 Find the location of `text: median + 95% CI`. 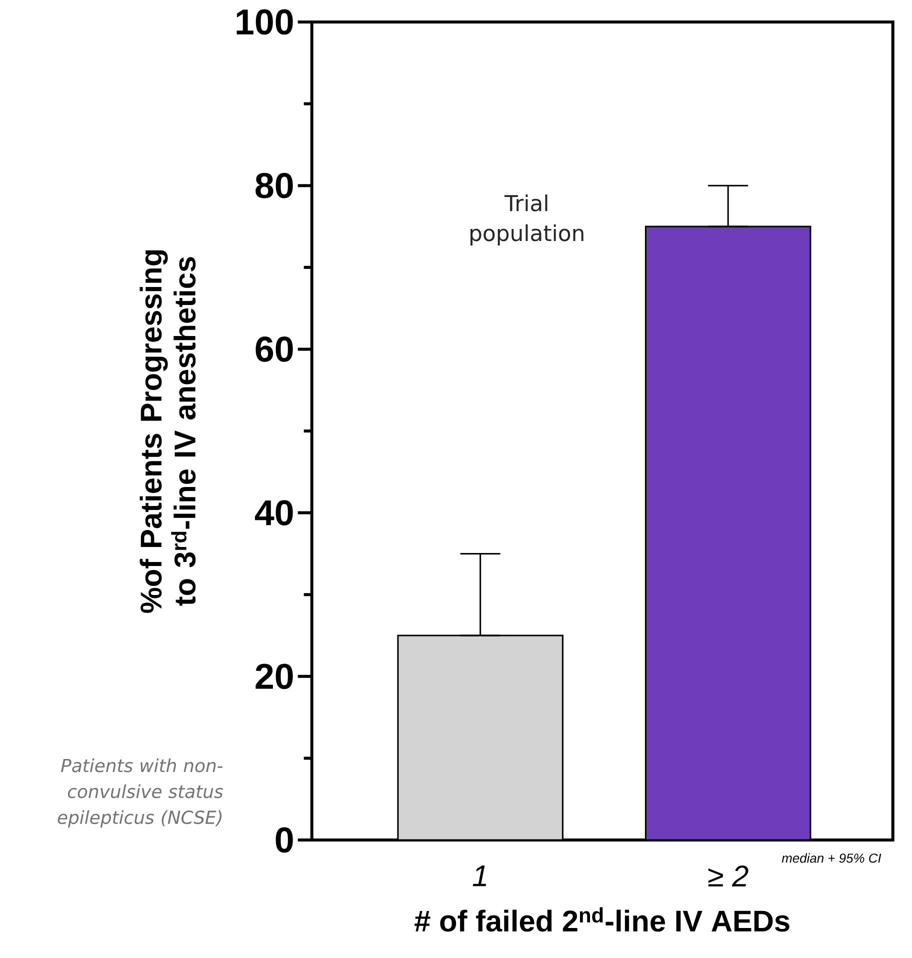

text: median + 95% CI is located at coordinates (832, 858).